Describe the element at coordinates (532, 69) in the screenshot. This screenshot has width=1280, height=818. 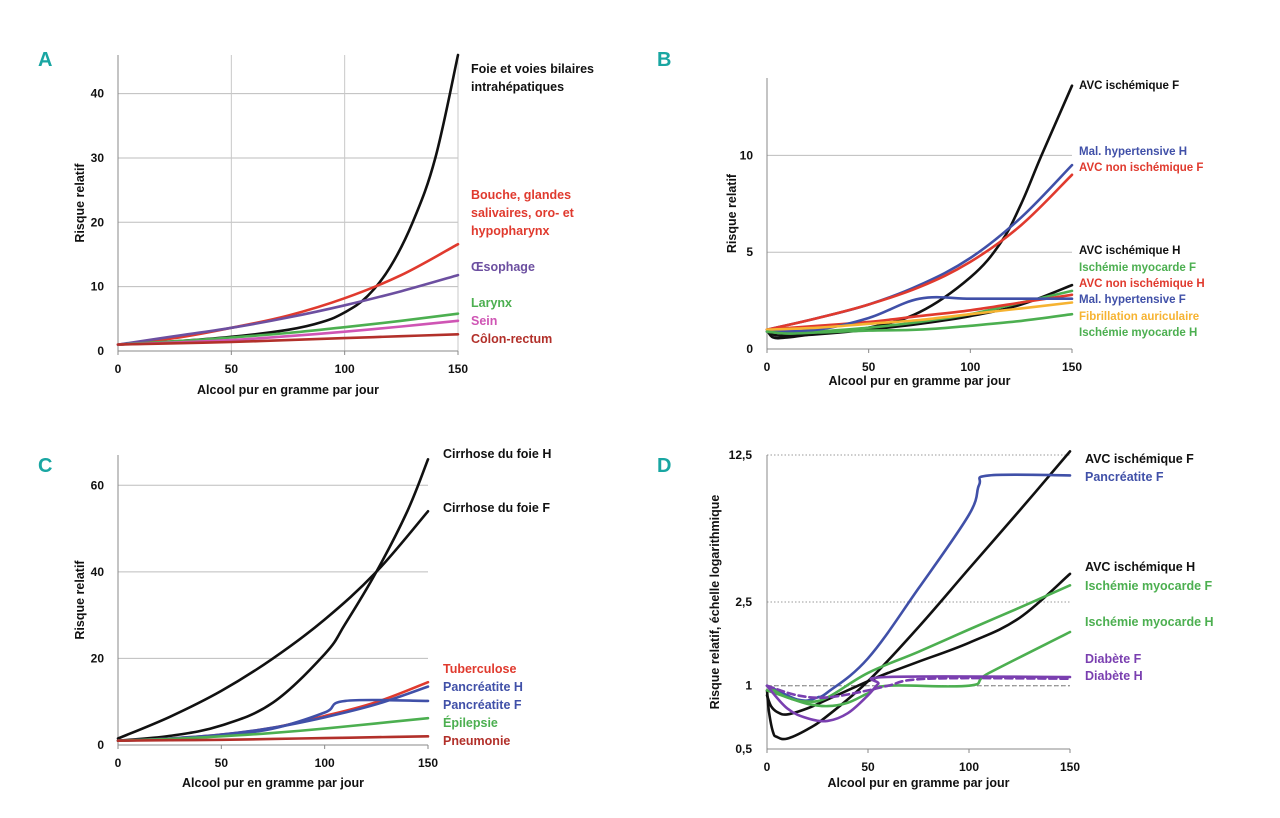
I see `series-label: Foie et voies bilaires` at that location.